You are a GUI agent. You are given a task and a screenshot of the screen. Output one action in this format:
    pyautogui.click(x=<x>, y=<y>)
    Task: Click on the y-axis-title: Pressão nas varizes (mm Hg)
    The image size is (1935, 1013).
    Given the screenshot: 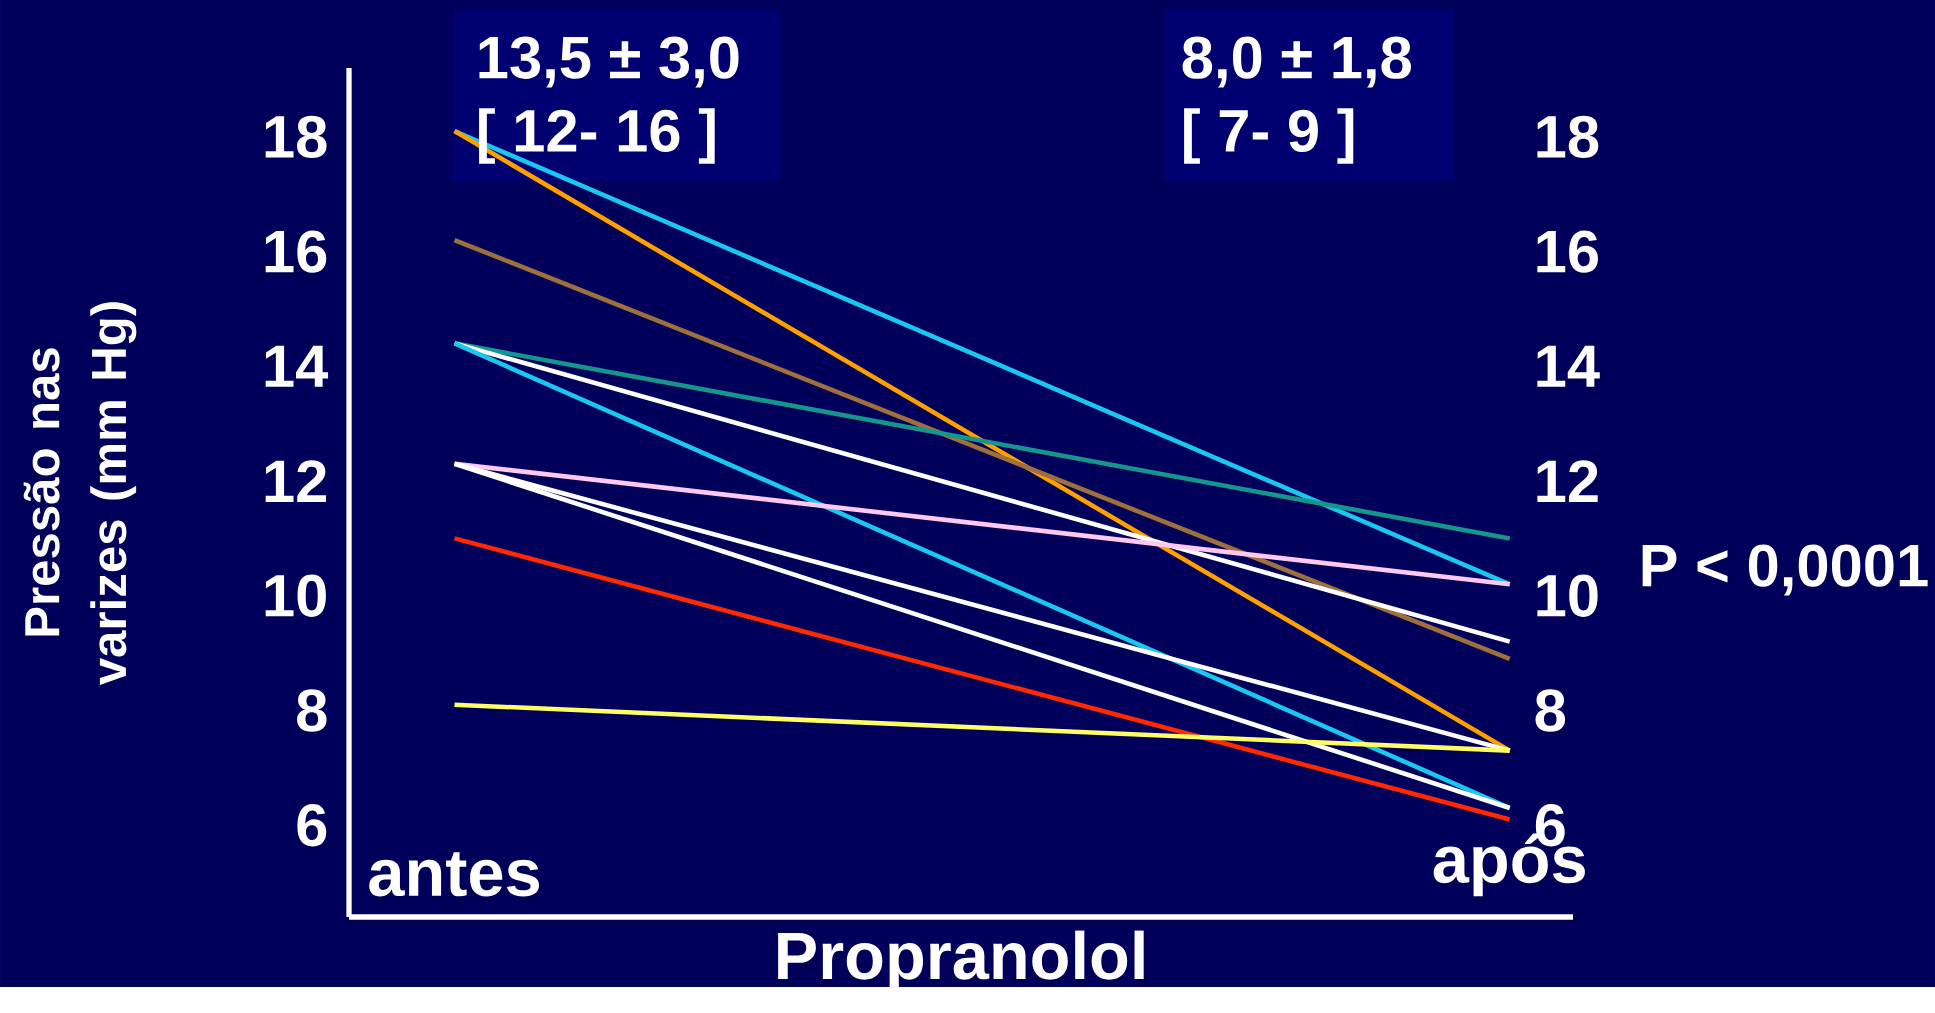 What is the action you would take?
    pyautogui.click(x=80, y=494)
    